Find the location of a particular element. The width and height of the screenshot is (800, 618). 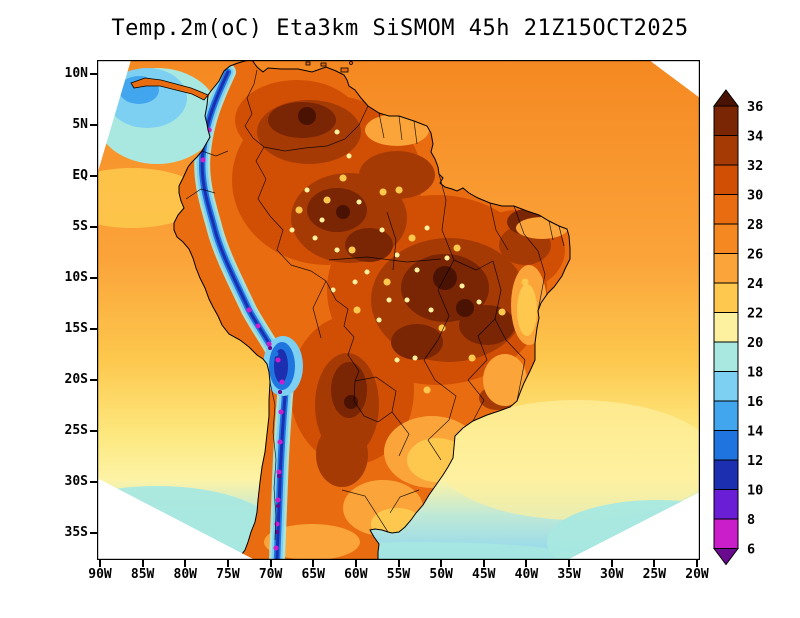

colorbar-tick-label: 32 is located at coordinates (755, 166).